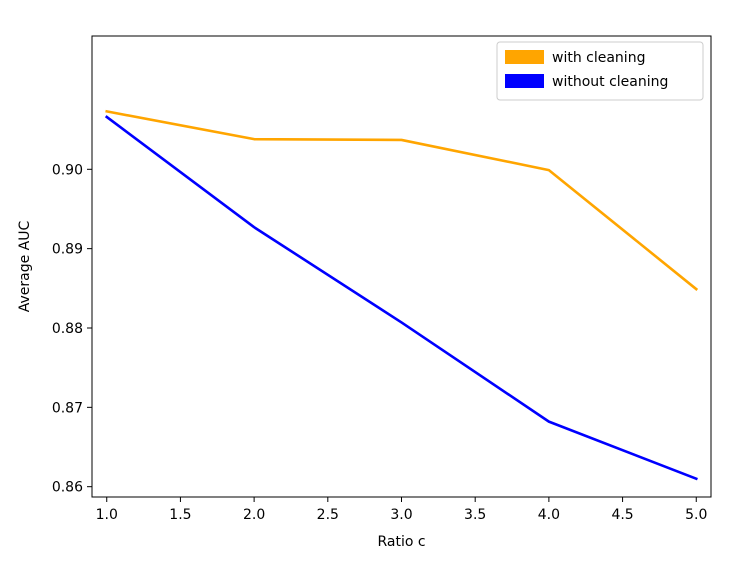 This screenshot has height=561, width=753. I want to click on y-tick-label: 0.88, so click(67, 329).